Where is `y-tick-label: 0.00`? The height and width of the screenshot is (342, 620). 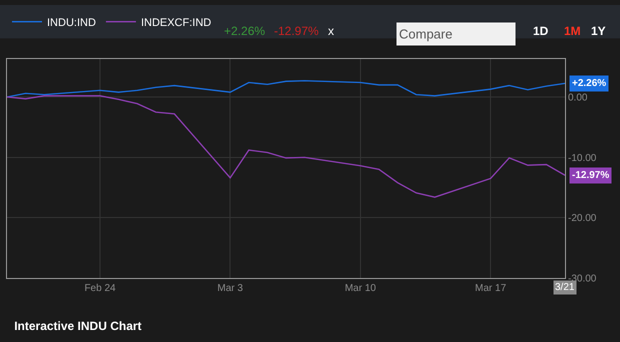 y-tick-label: 0.00 is located at coordinates (578, 98).